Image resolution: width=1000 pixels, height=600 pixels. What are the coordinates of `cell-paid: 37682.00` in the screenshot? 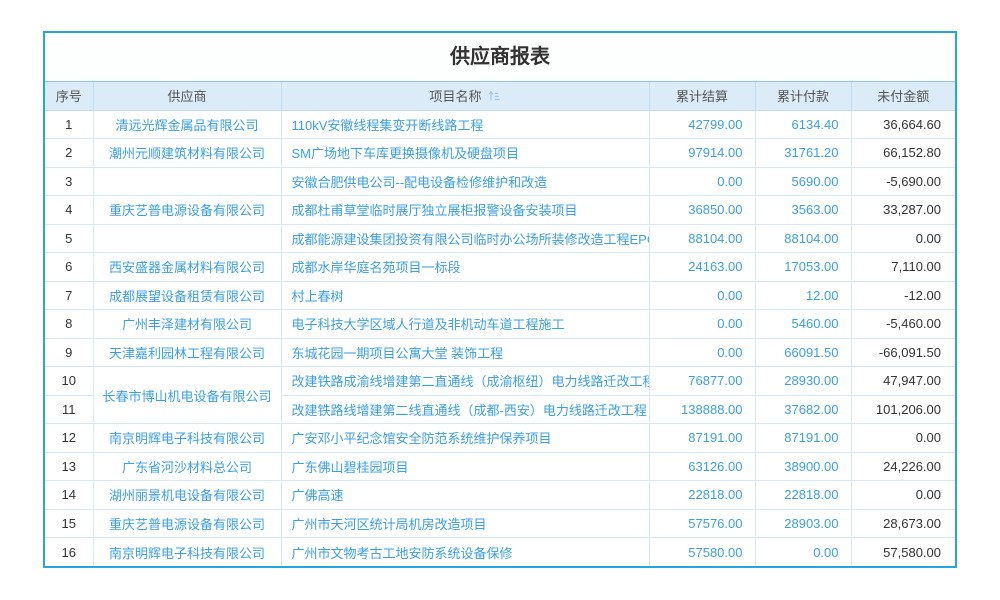 It's located at (803, 409).